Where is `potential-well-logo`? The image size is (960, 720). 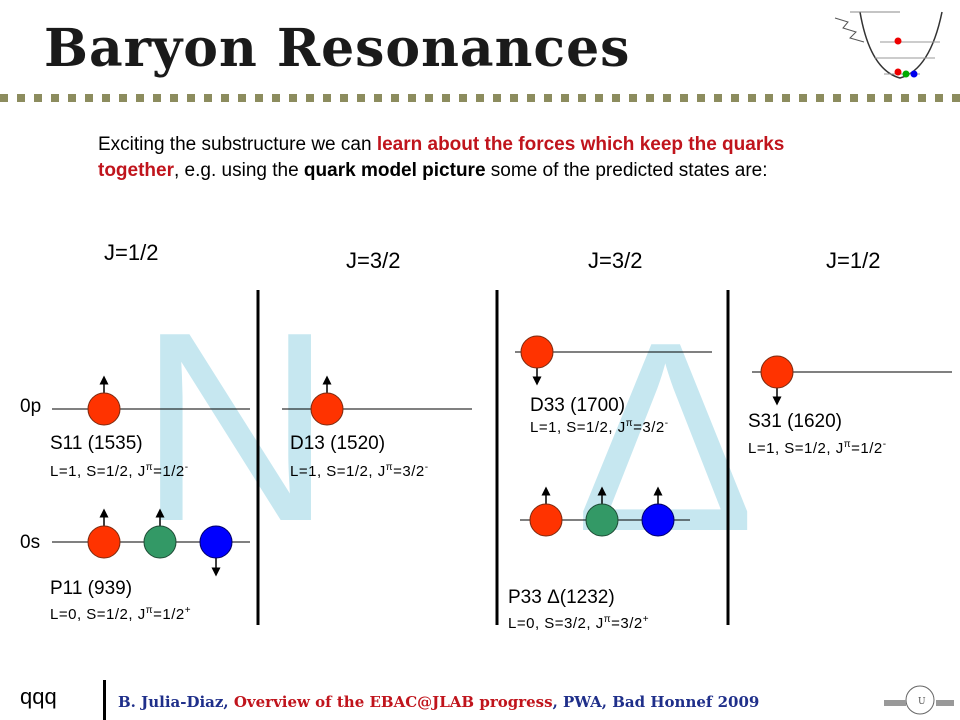 potential-well-logo is located at coordinates (890, 49).